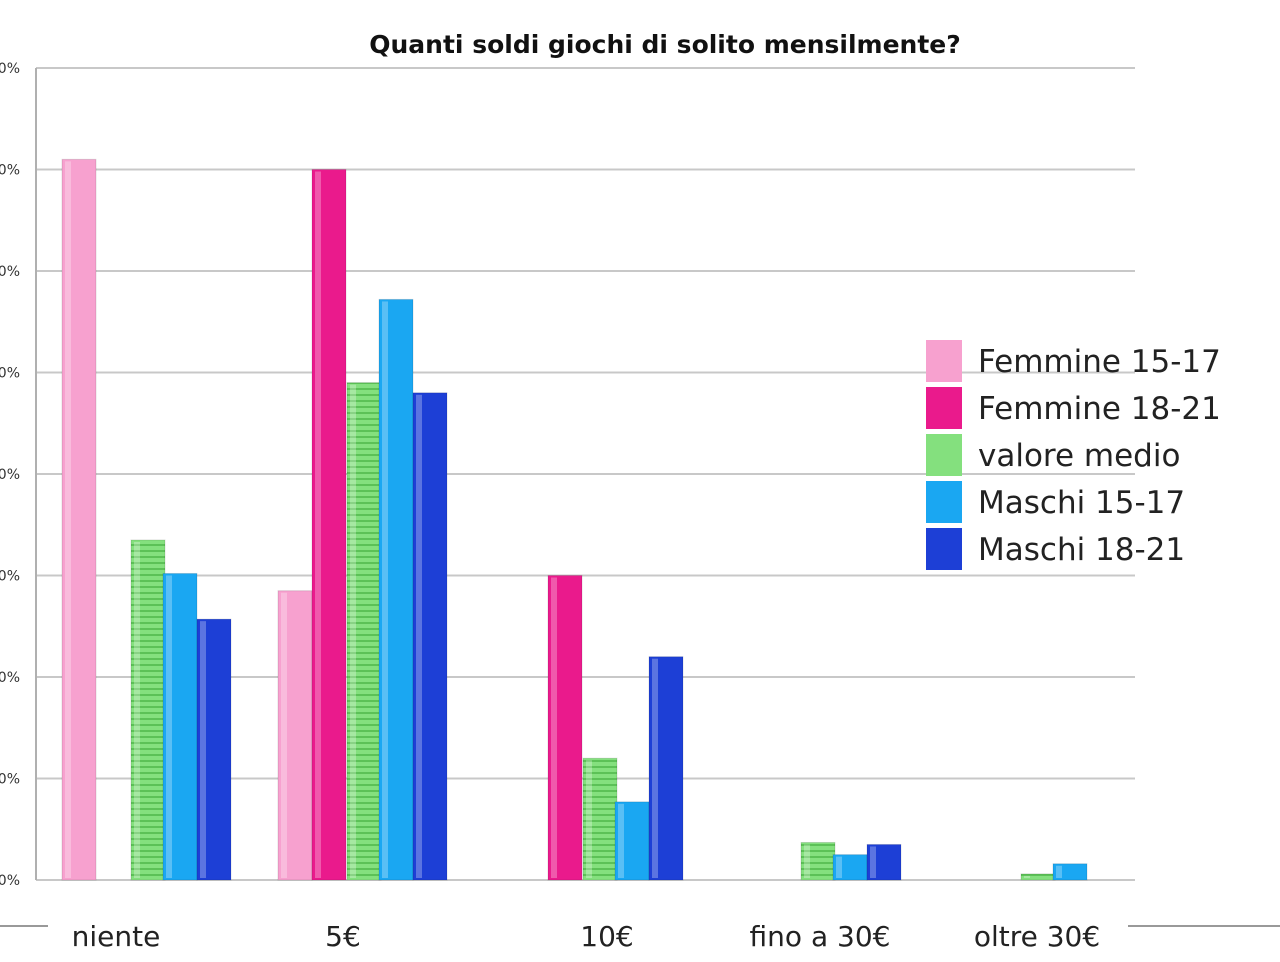 The width and height of the screenshot is (1280, 962). Describe the element at coordinates (116, 936) in the screenshot. I see `x-tick-label: niente` at that location.